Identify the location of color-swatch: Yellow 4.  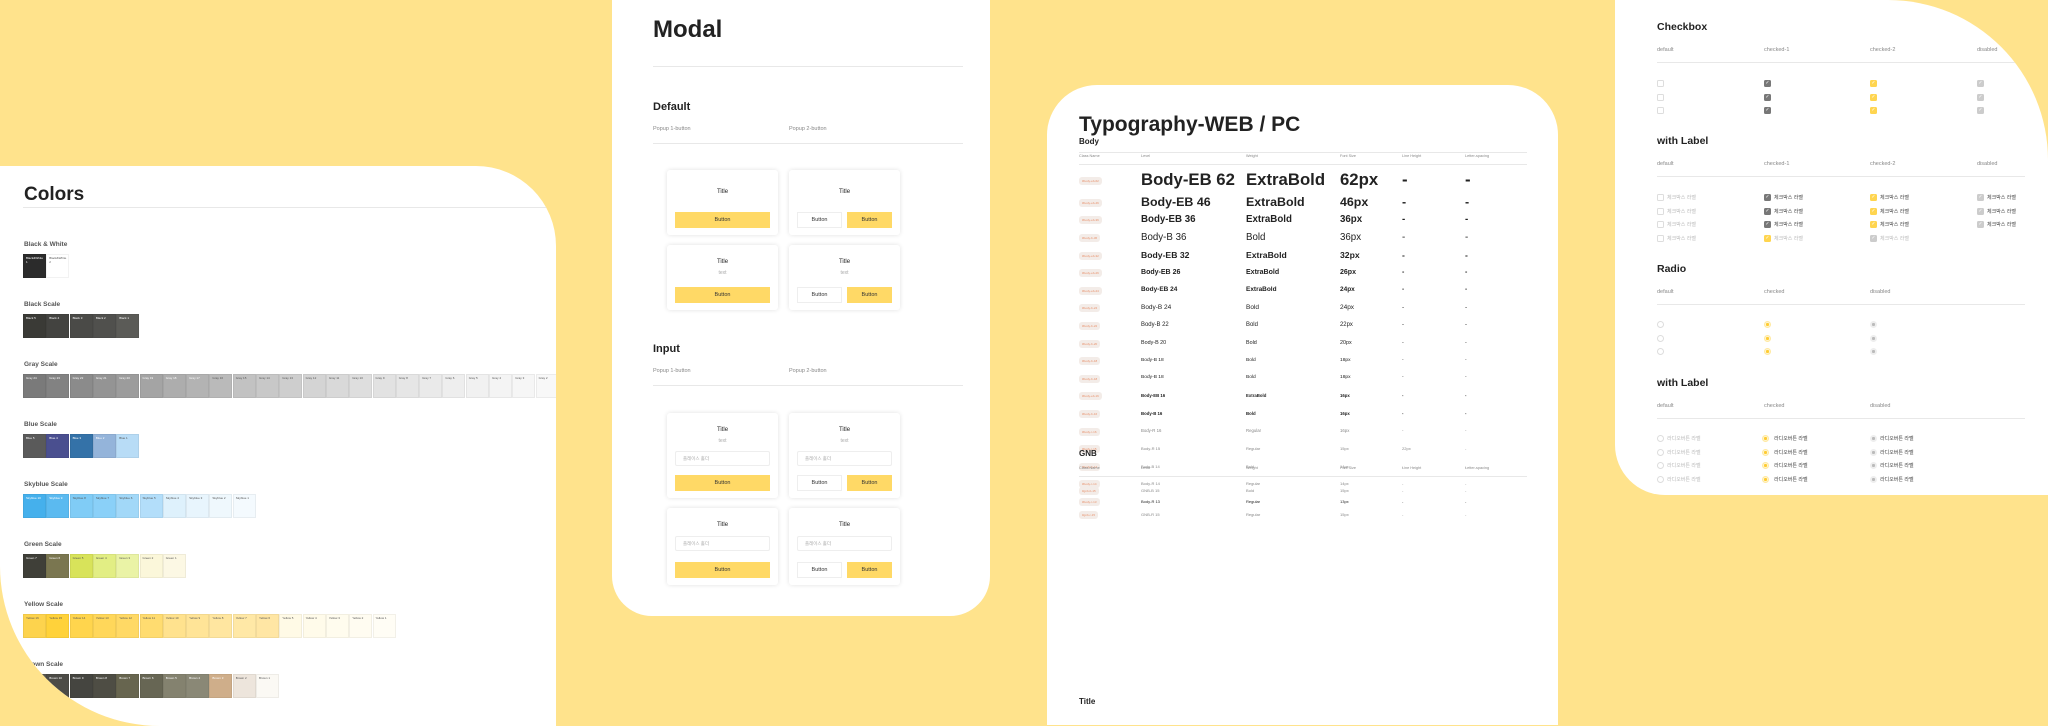
(314, 626).